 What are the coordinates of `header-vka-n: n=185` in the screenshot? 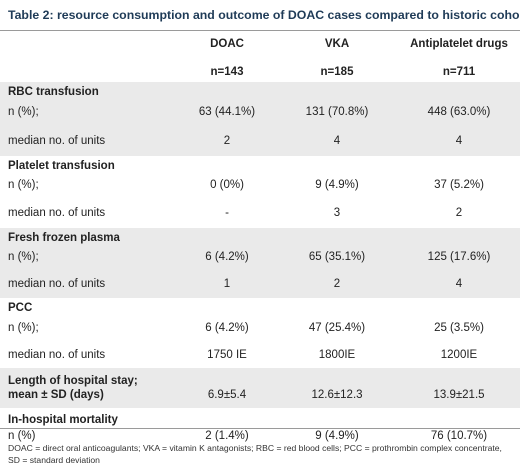 It's located at (337, 72).